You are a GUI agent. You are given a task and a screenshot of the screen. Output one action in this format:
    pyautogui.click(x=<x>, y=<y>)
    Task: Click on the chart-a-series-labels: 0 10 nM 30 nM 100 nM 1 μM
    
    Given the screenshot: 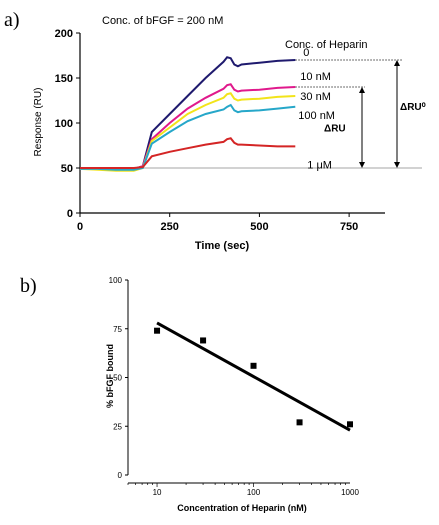 What is the action you would take?
    pyautogui.click(x=316, y=109)
    